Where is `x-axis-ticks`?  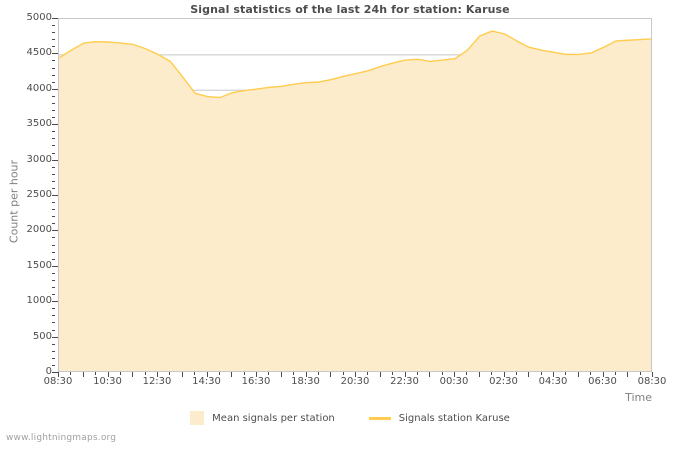
x-axis-ticks is located at coordinates (350, 375).